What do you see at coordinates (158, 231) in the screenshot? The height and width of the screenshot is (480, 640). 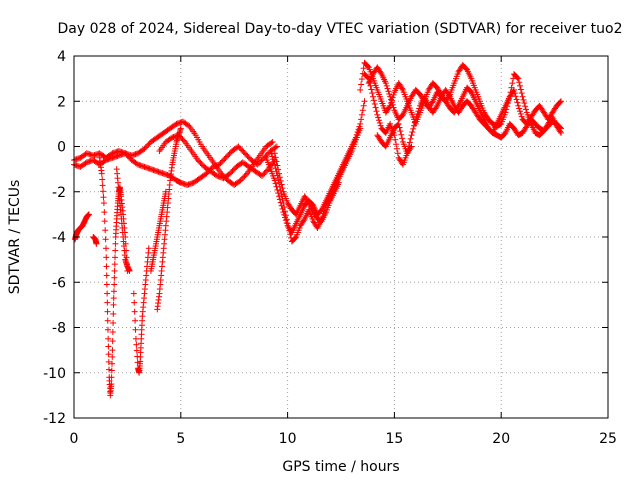 I see `series-dip-5b` at bounding box center [158, 231].